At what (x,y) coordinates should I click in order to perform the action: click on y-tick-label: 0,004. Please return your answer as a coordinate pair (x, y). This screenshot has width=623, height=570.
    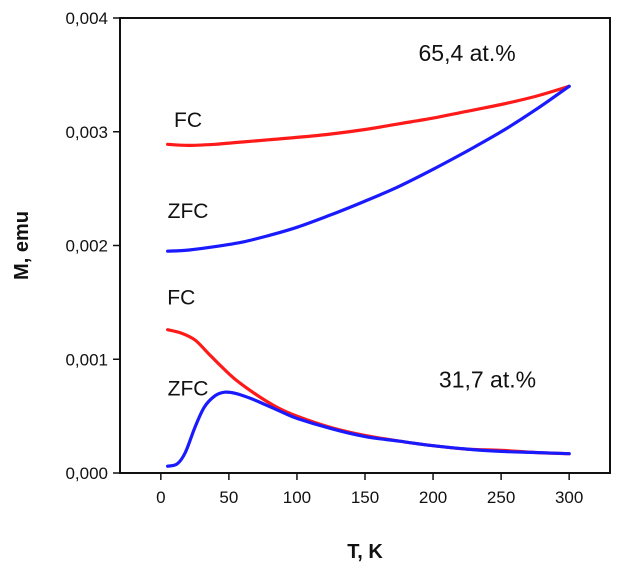
    Looking at the image, I should click on (86, 18).